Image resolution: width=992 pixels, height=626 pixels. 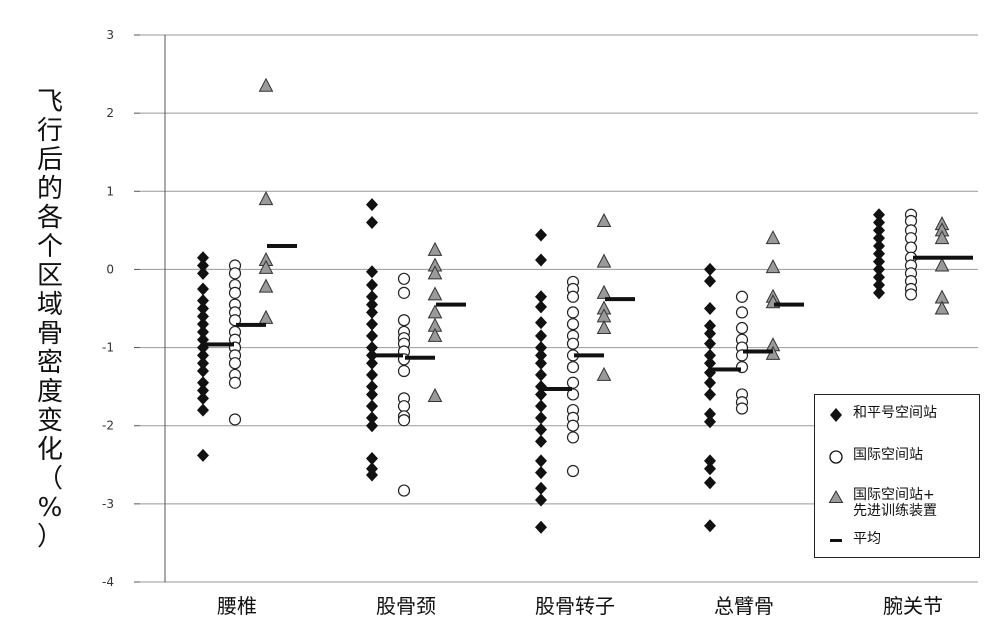 I want to click on triangle-icon, so click(x=836, y=496).